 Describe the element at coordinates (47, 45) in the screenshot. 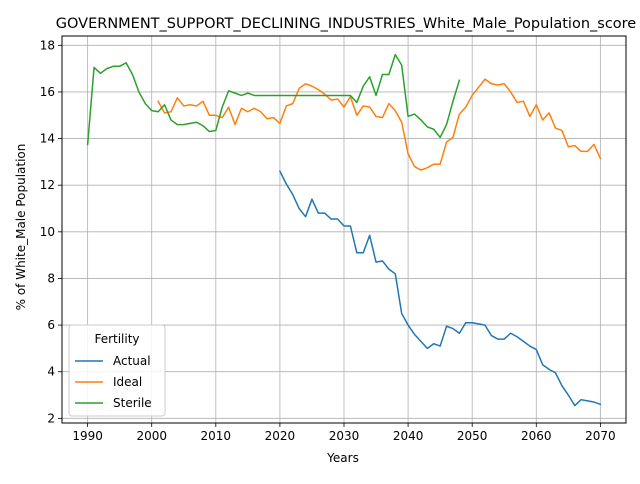

I see `y-tick-label: 18` at that location.